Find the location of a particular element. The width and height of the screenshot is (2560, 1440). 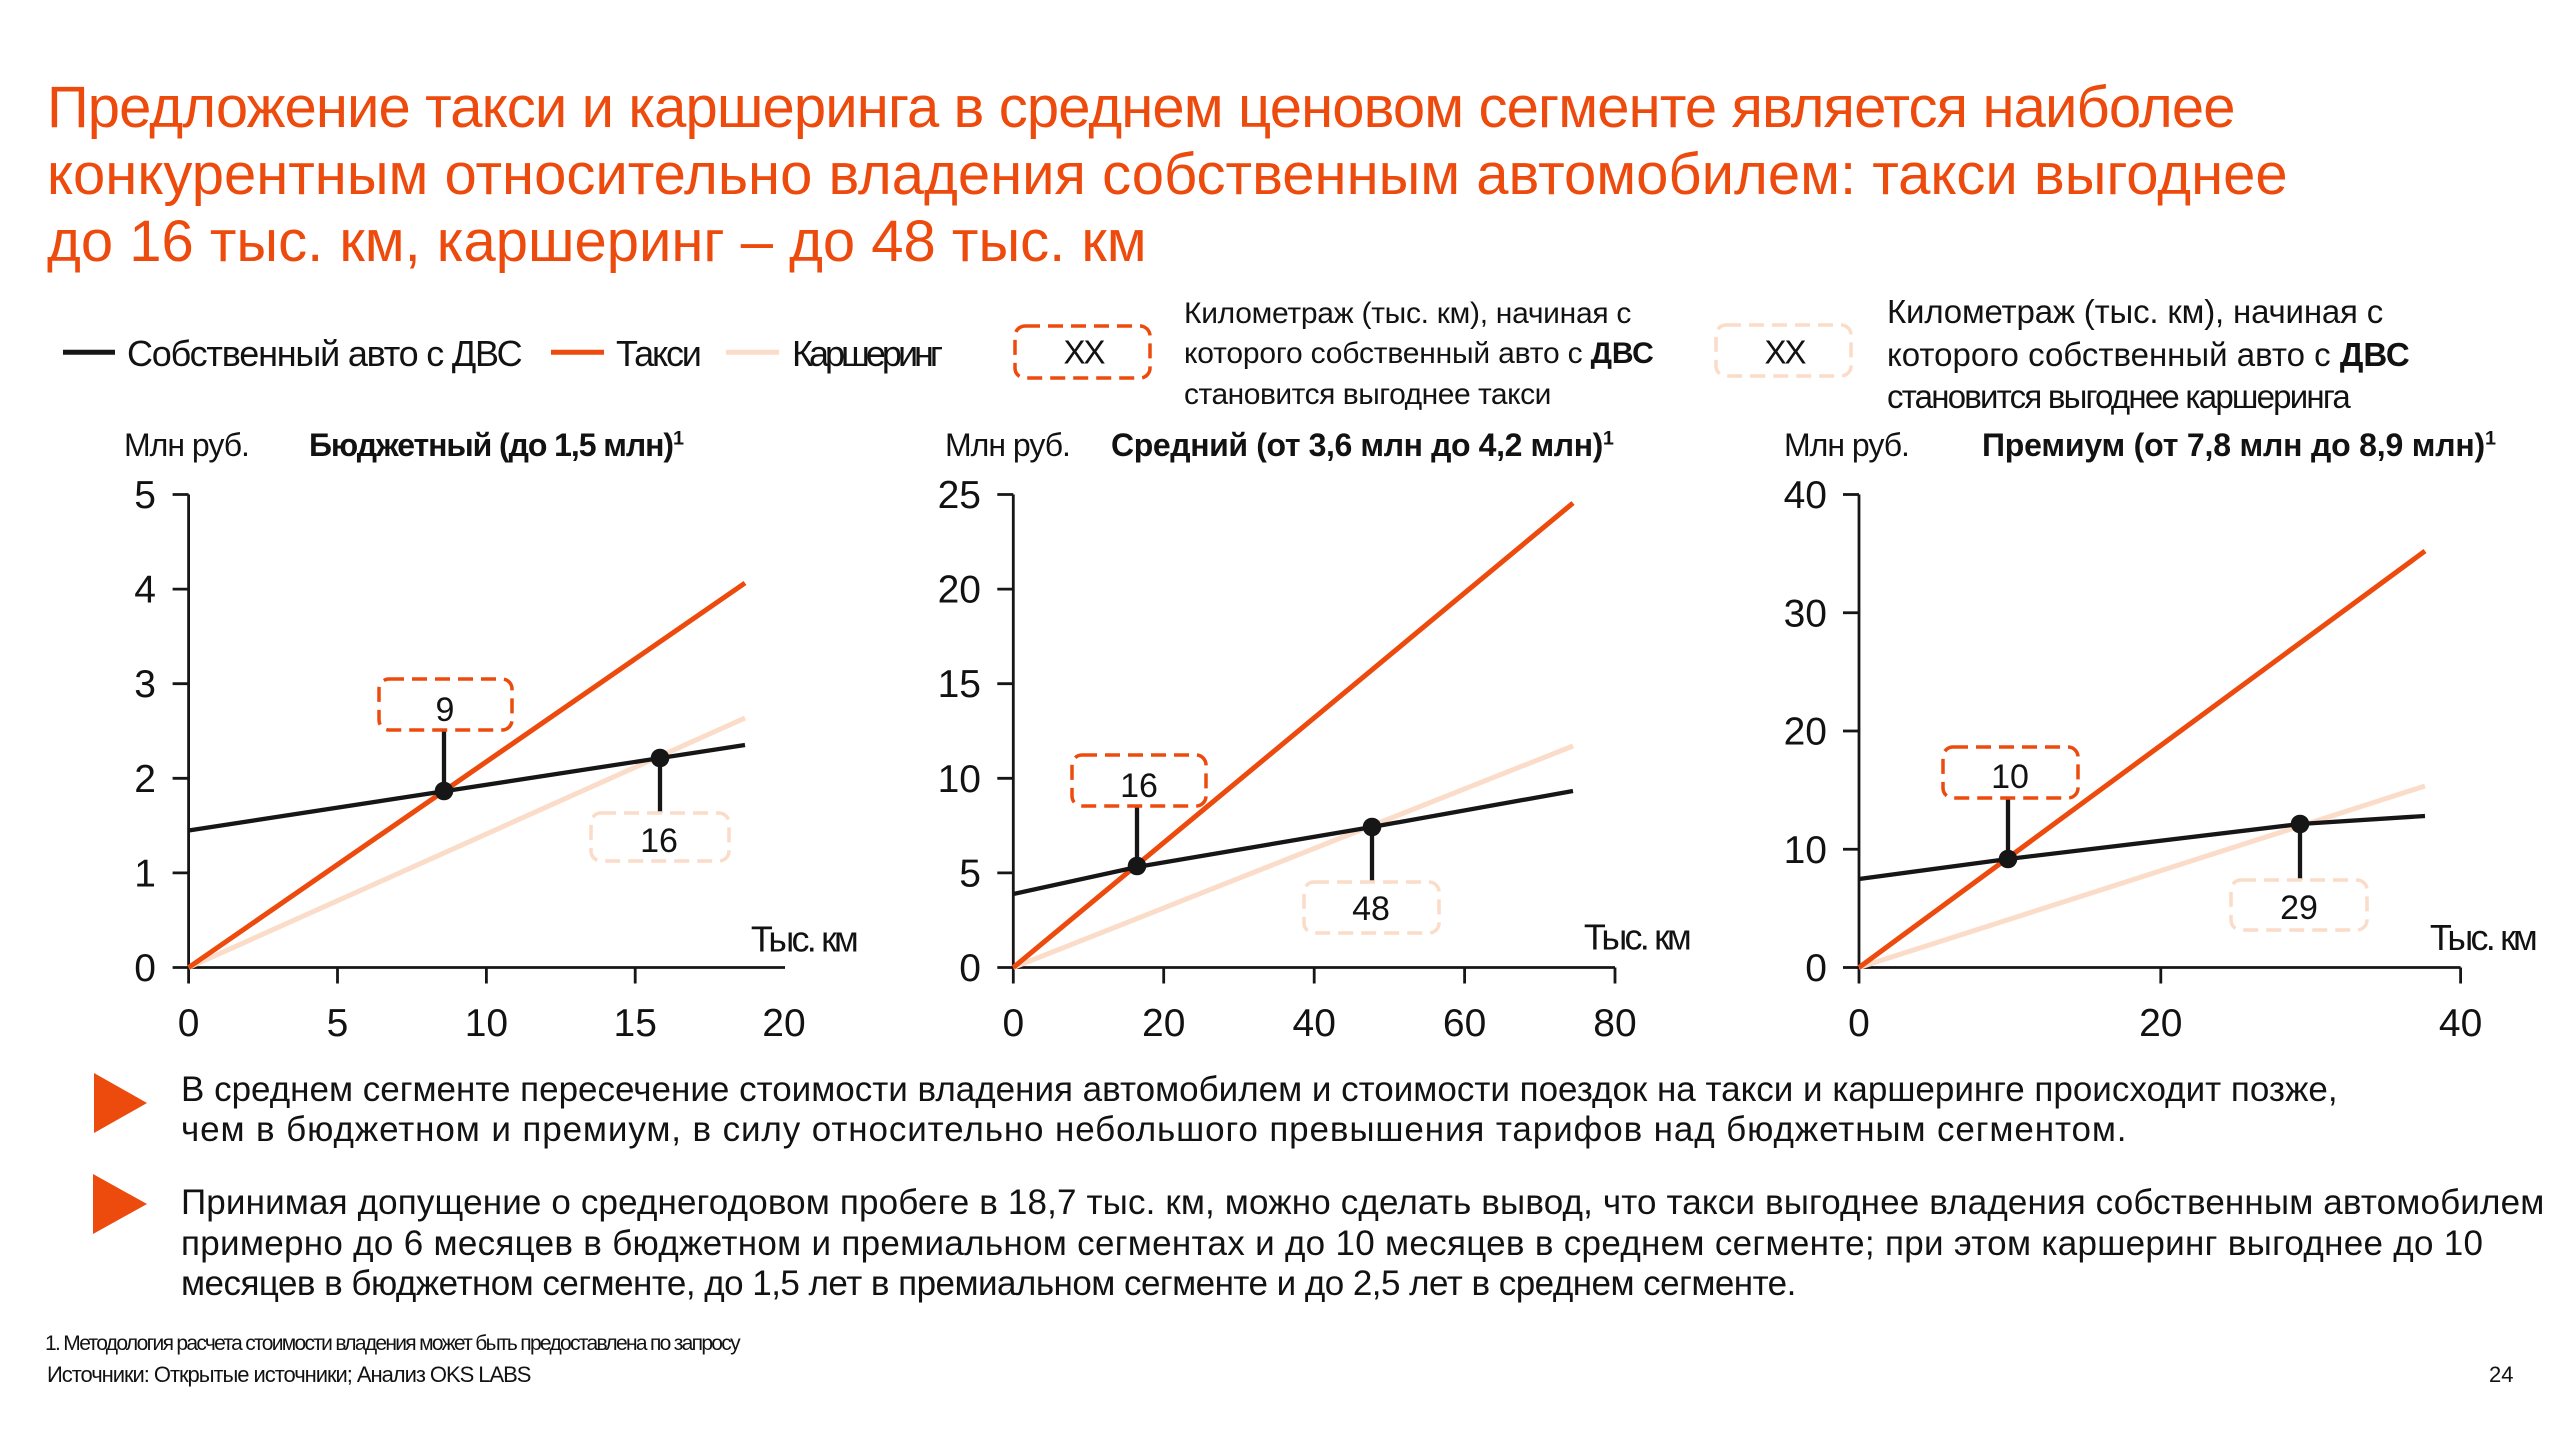

svg-text: 9 is located at coordinates (445, 710).